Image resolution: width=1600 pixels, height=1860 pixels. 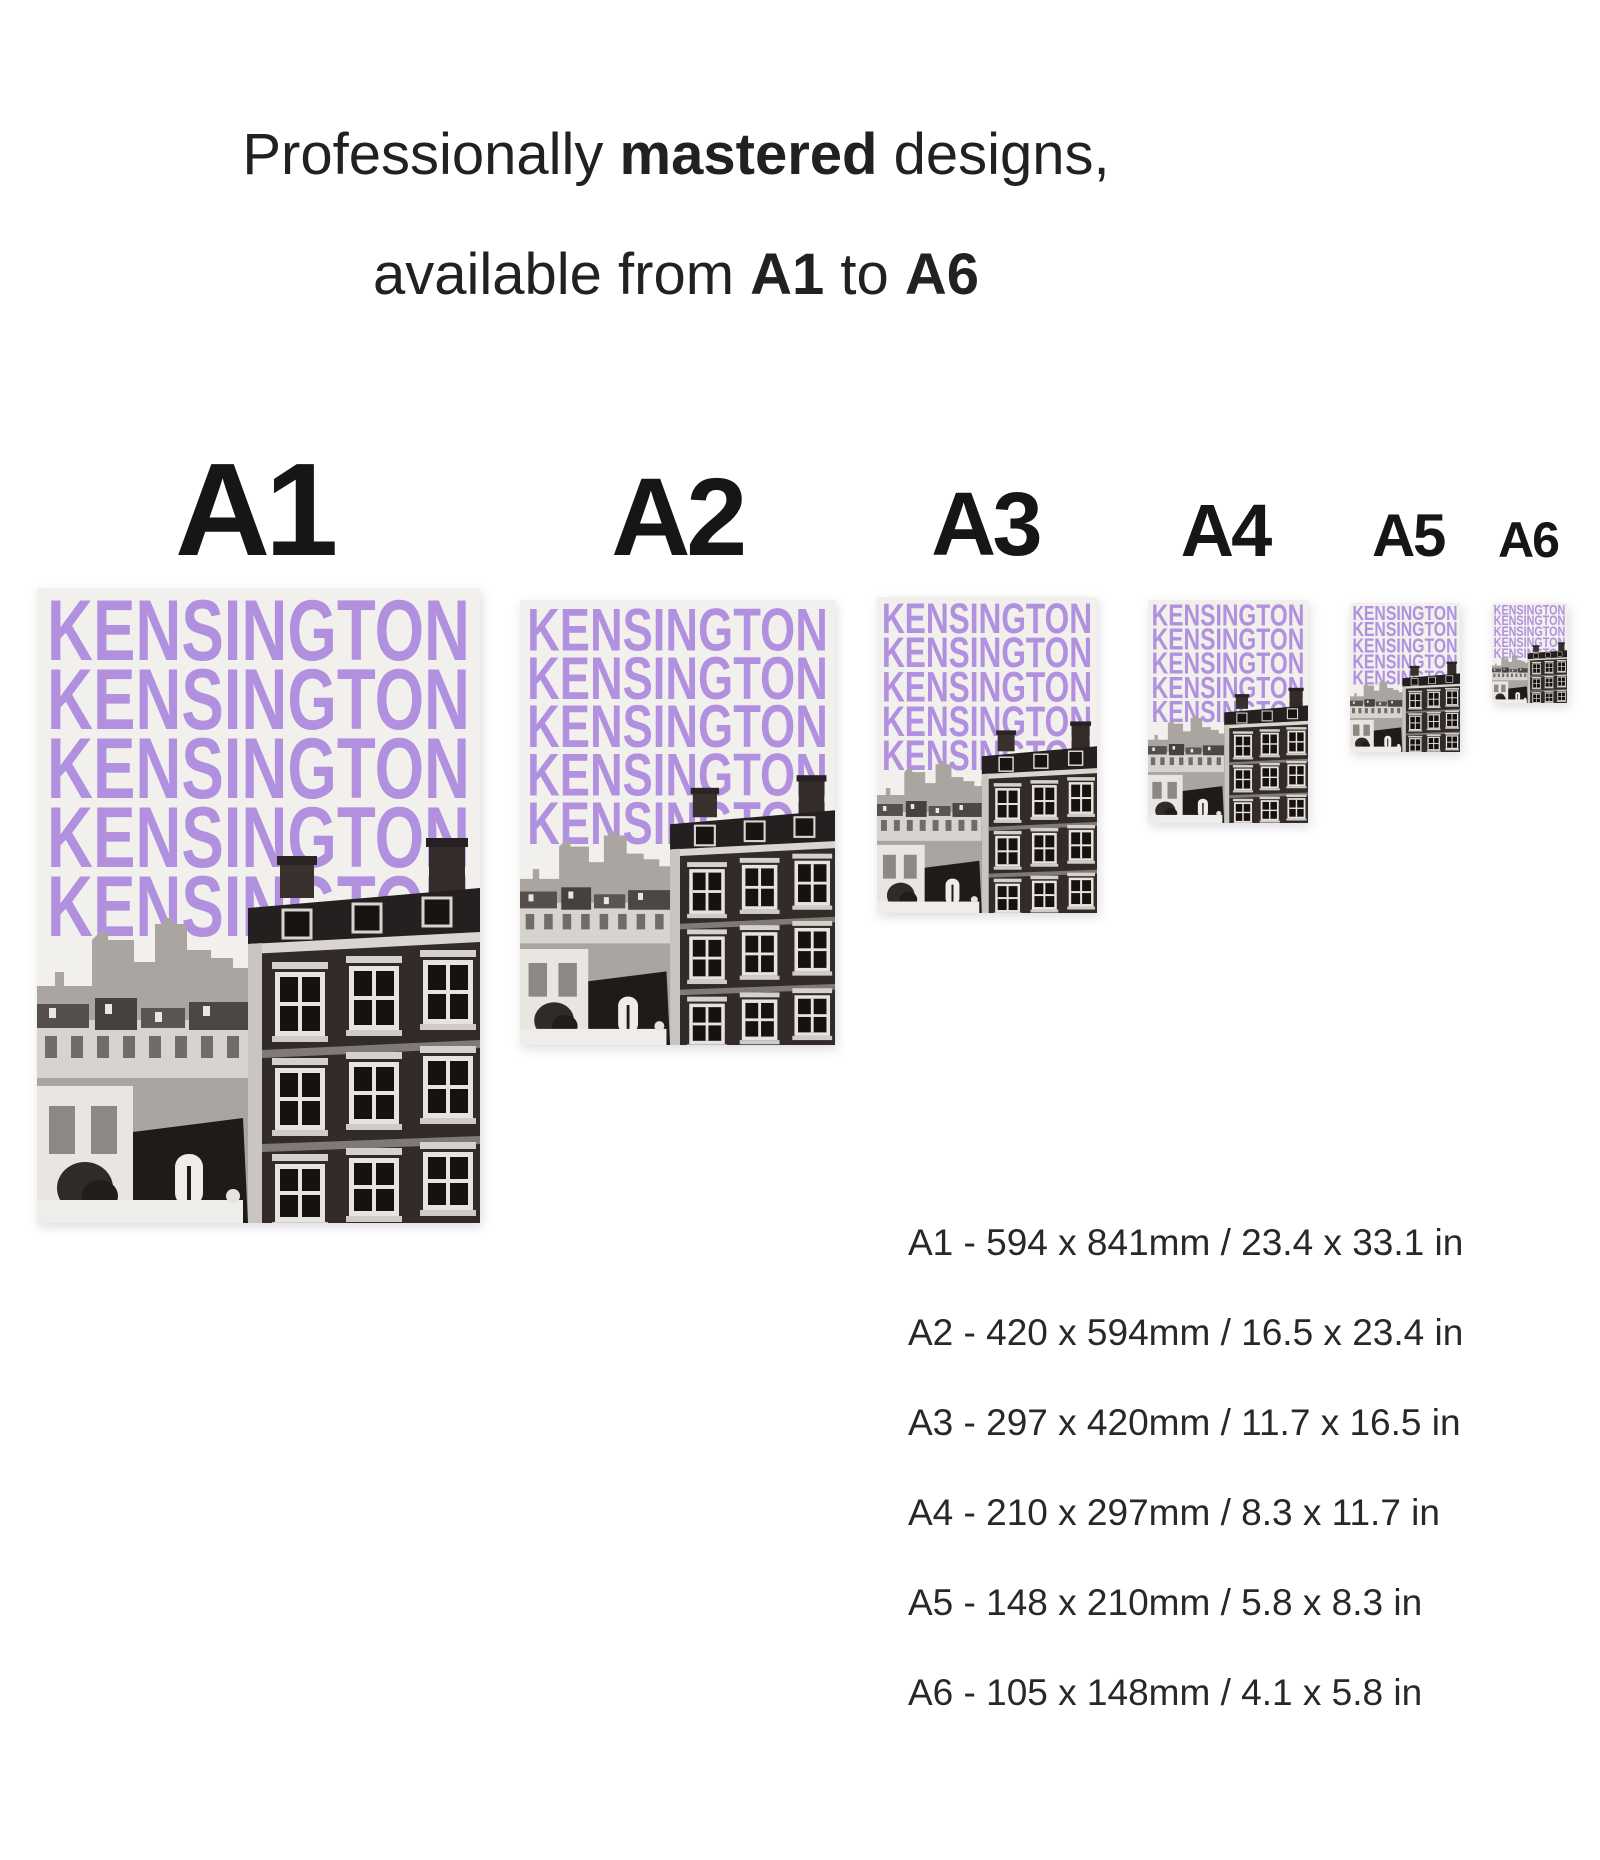 I want to click on title-text: to, so click(x=864, y=274).